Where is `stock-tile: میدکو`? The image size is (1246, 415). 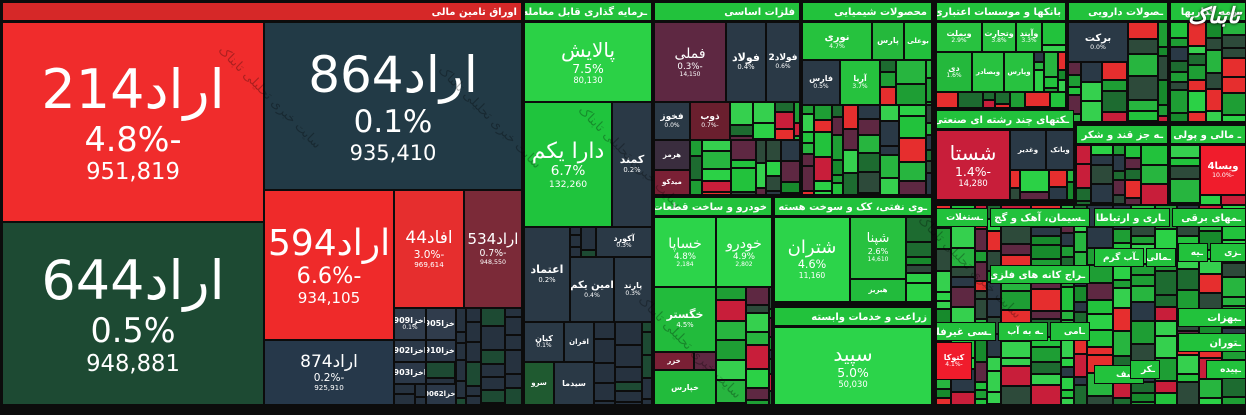
stock-tile: میدکو is located at coordinates (672, 182).